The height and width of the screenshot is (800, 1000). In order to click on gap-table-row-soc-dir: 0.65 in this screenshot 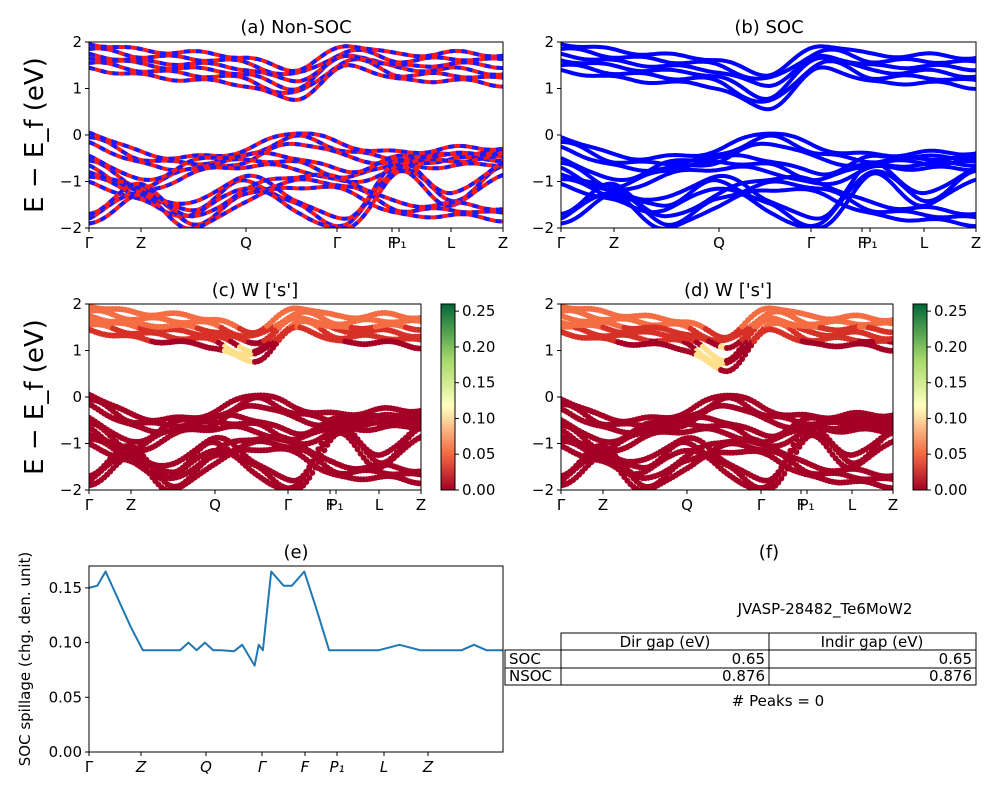, I will do `click(748, 659)`.